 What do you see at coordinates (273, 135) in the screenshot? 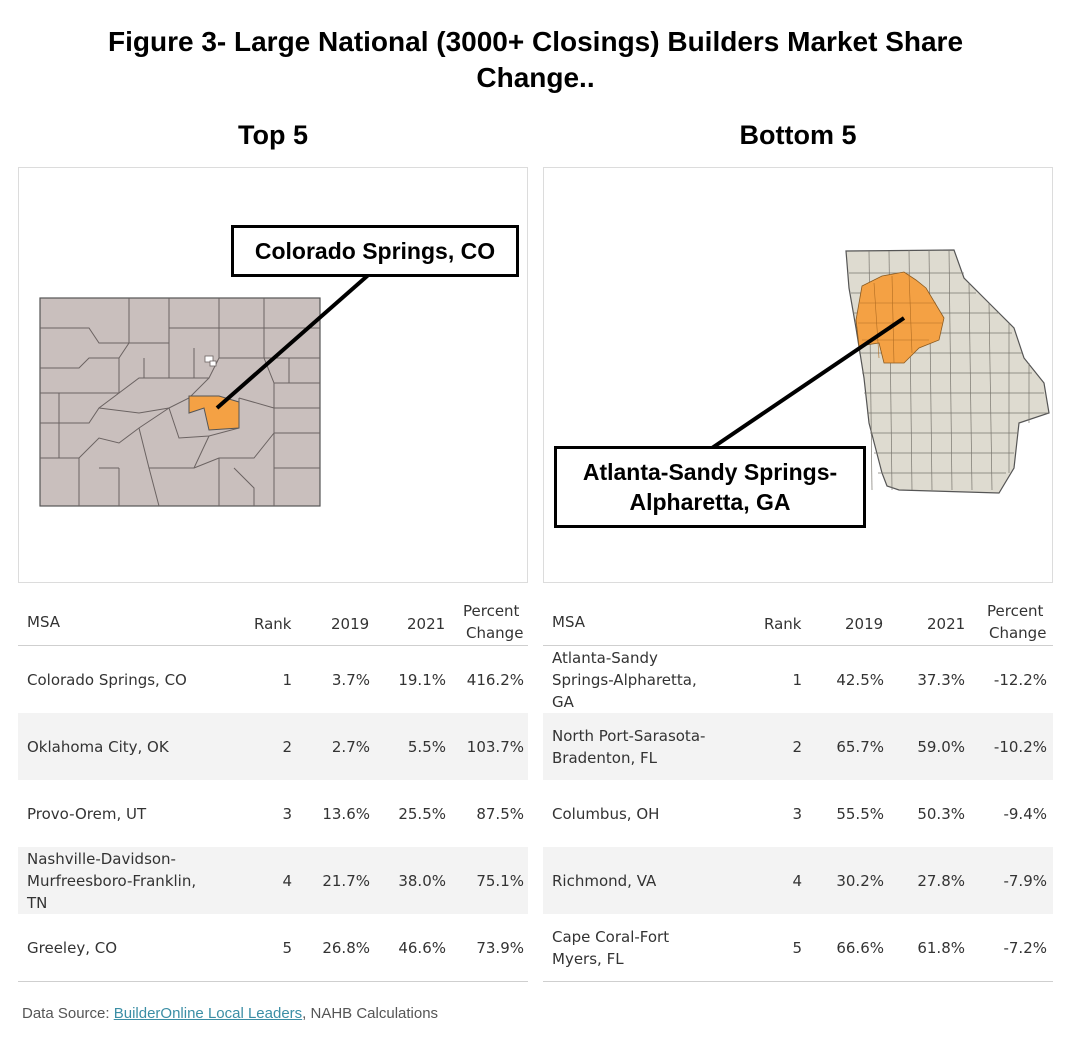
I see `top5-heading: Top 5` at bounding box center [273, 135].